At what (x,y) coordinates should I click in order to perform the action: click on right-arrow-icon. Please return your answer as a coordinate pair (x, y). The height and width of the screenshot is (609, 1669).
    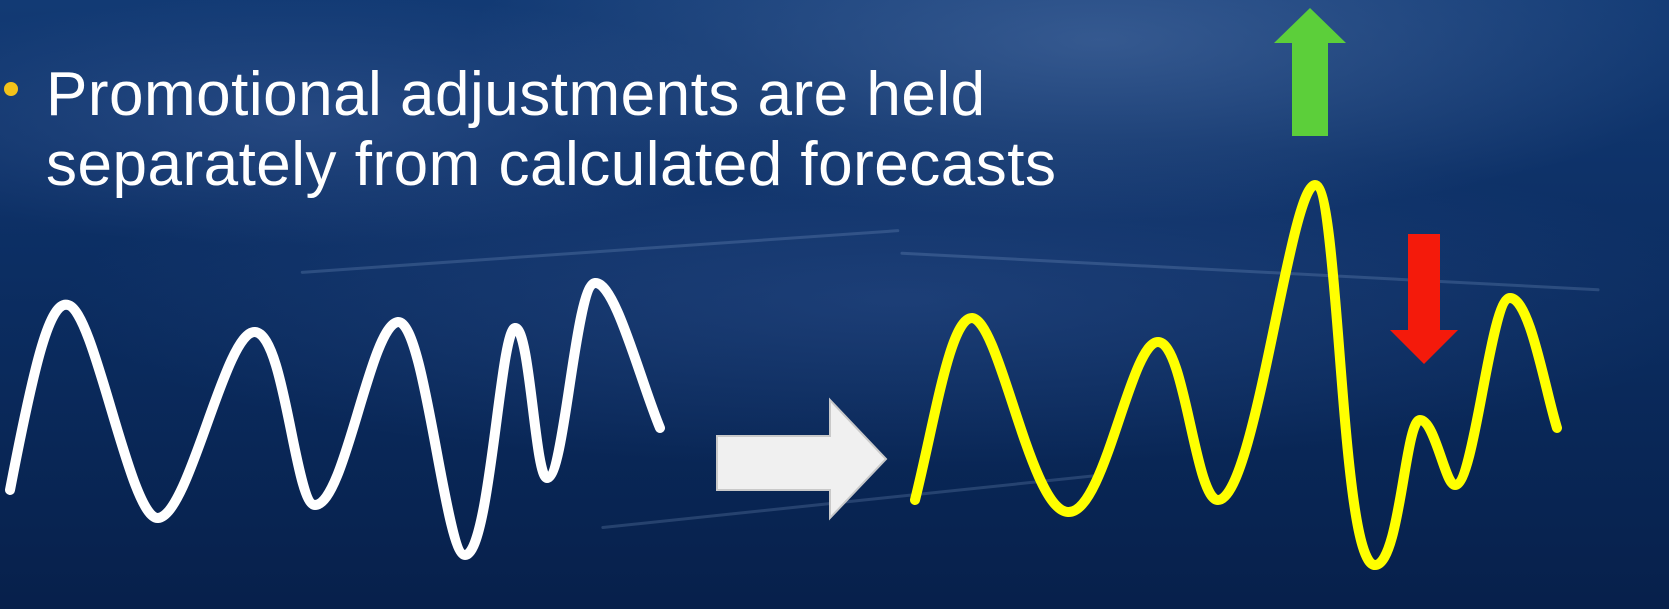
    Looking at the image, I should click on (802, 459).